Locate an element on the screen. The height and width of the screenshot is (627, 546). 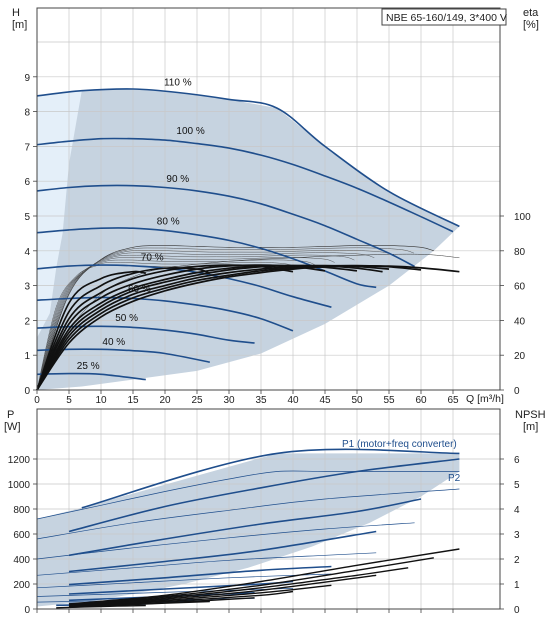
y-tick-label: 600 is located at coordinates (21, 535).